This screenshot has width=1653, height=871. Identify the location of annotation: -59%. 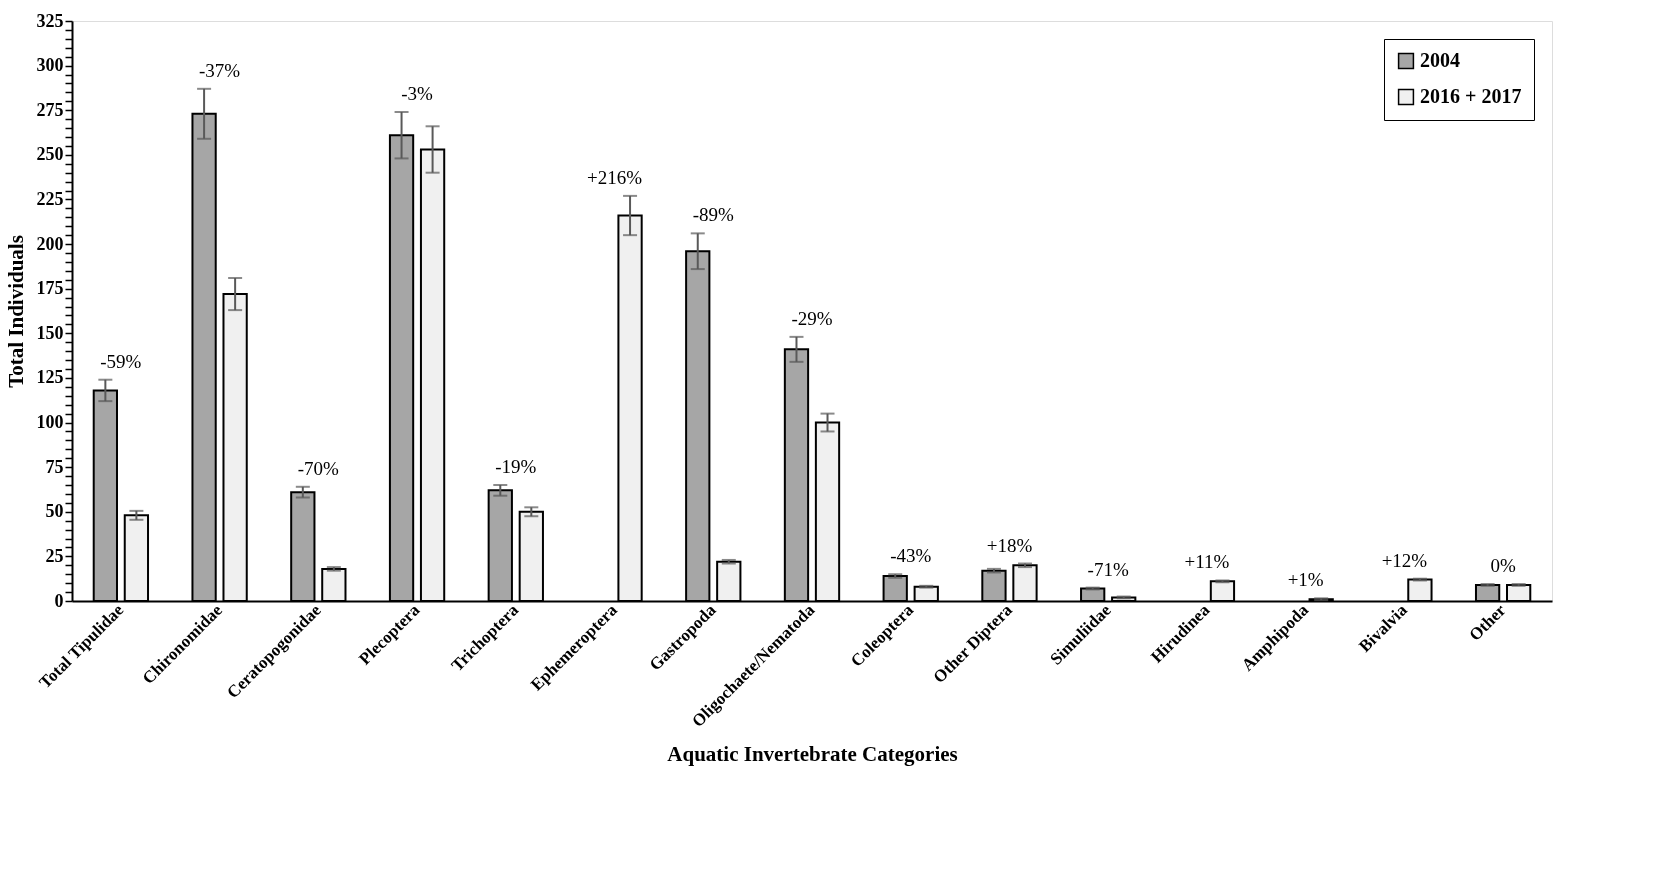
(121, 361).